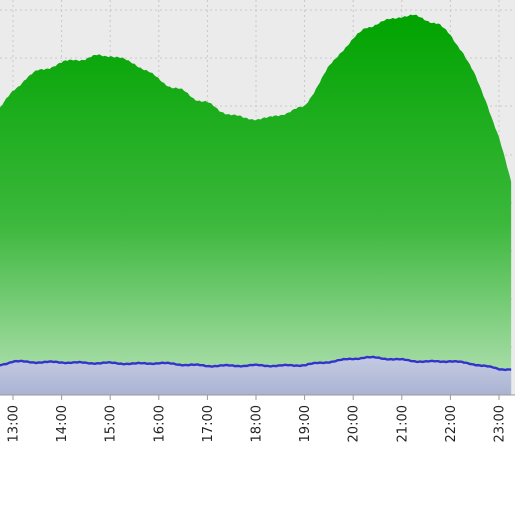  What do you see at coordinates (402, 423) in the screenshot?
I see `x-tick-label: 21:00` at bounding box center [402, 423].